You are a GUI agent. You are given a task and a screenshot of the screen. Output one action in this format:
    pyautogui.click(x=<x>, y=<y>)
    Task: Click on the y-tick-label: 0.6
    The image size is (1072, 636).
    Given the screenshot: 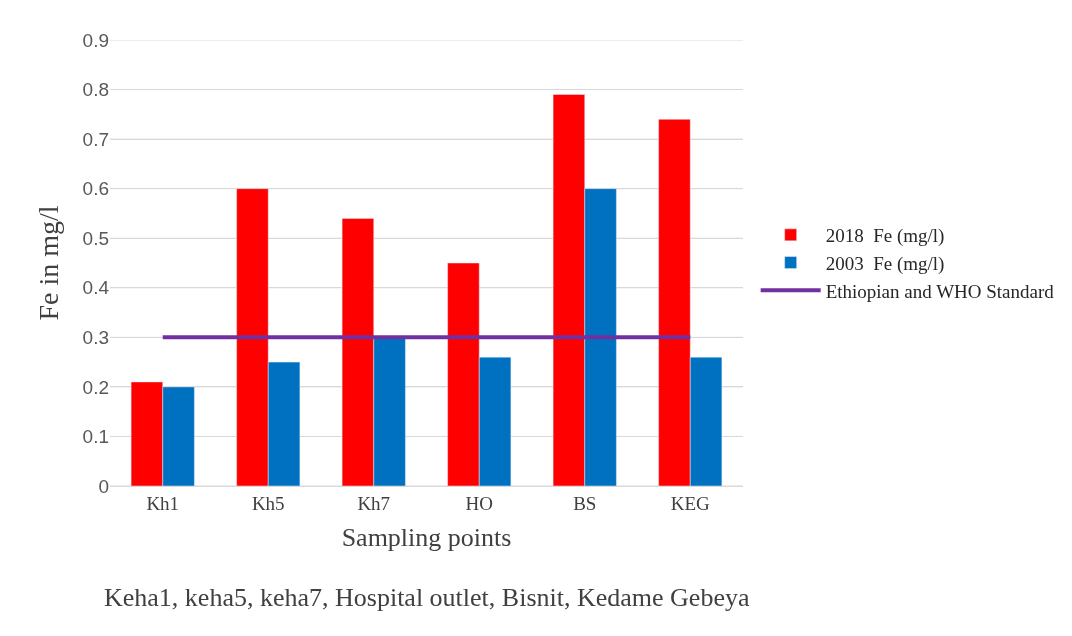 What is the action you would take?
    pyautogui.click(x=95, y=189)
    